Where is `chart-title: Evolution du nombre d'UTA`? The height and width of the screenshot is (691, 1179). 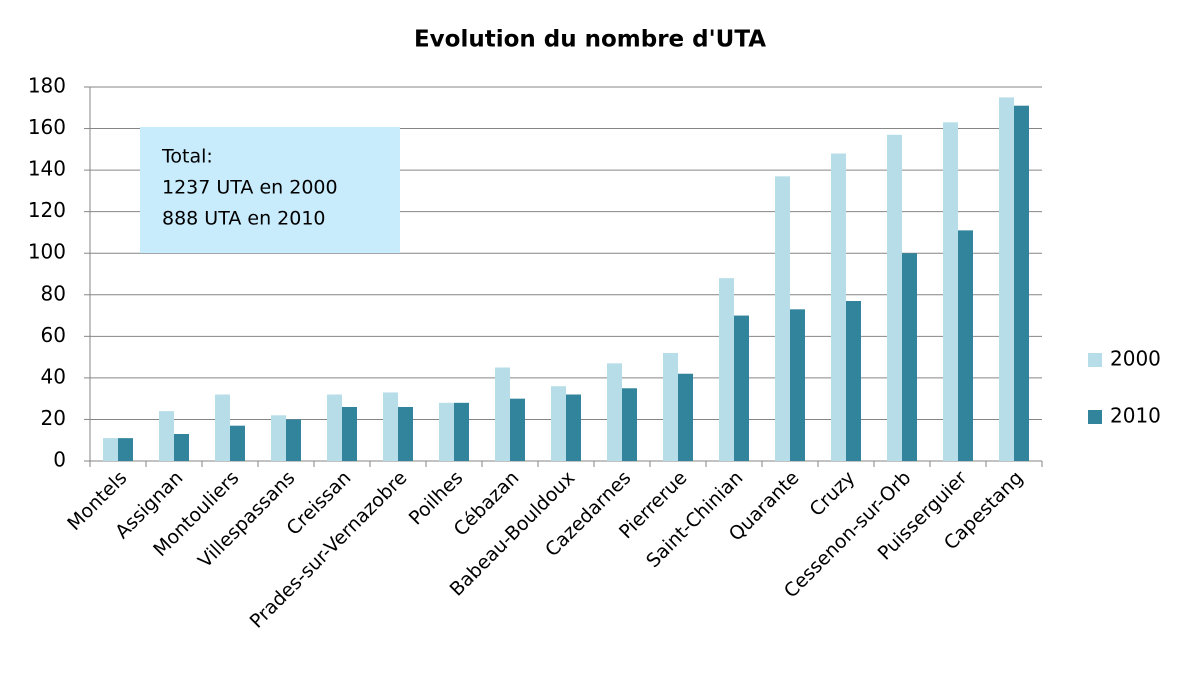
chart-title: Evolution du nombre d'UTA is located at coordinates (590, 40).